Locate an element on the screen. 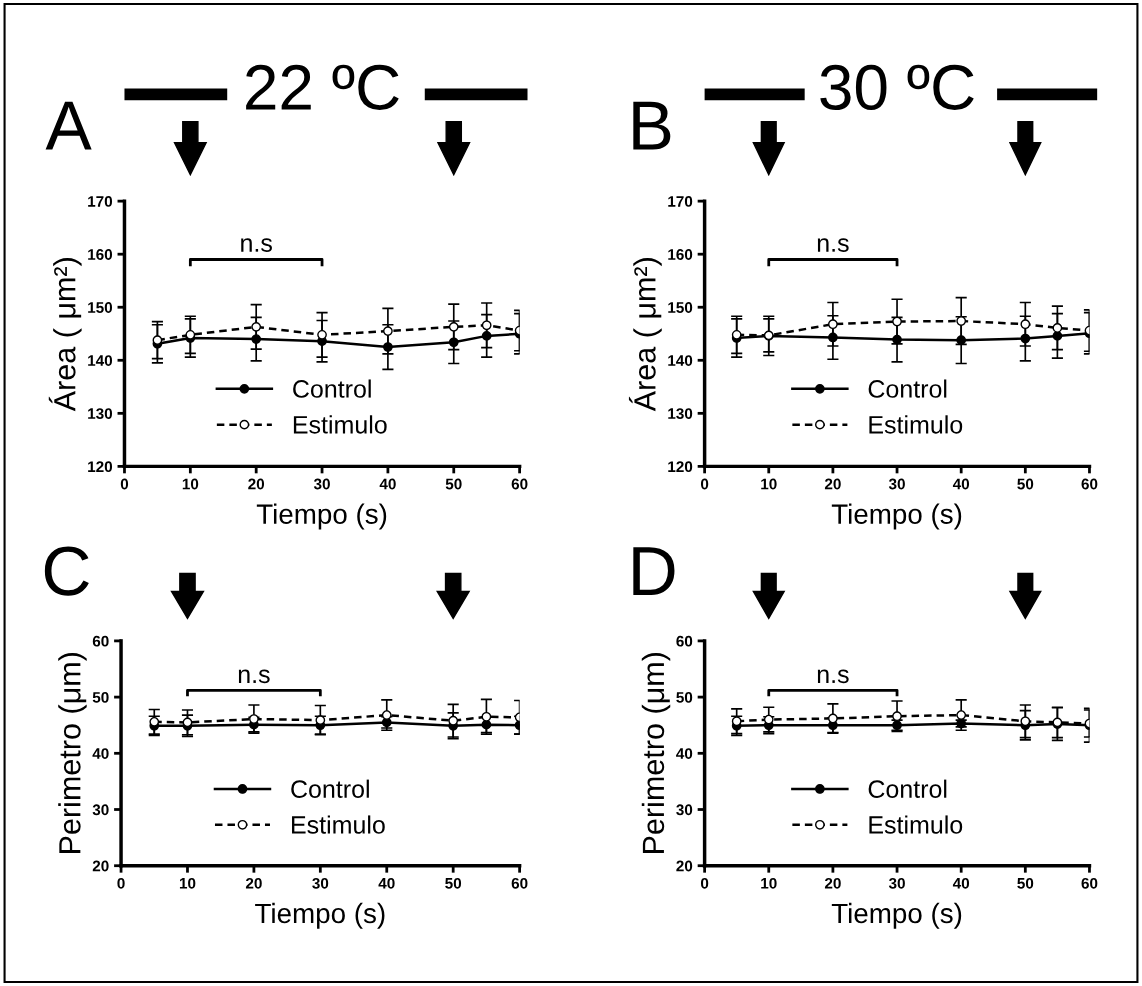 The height and width of the screenshot is (986, 1142). chart-title: 22 ºC is located at coordinates (322, 87).